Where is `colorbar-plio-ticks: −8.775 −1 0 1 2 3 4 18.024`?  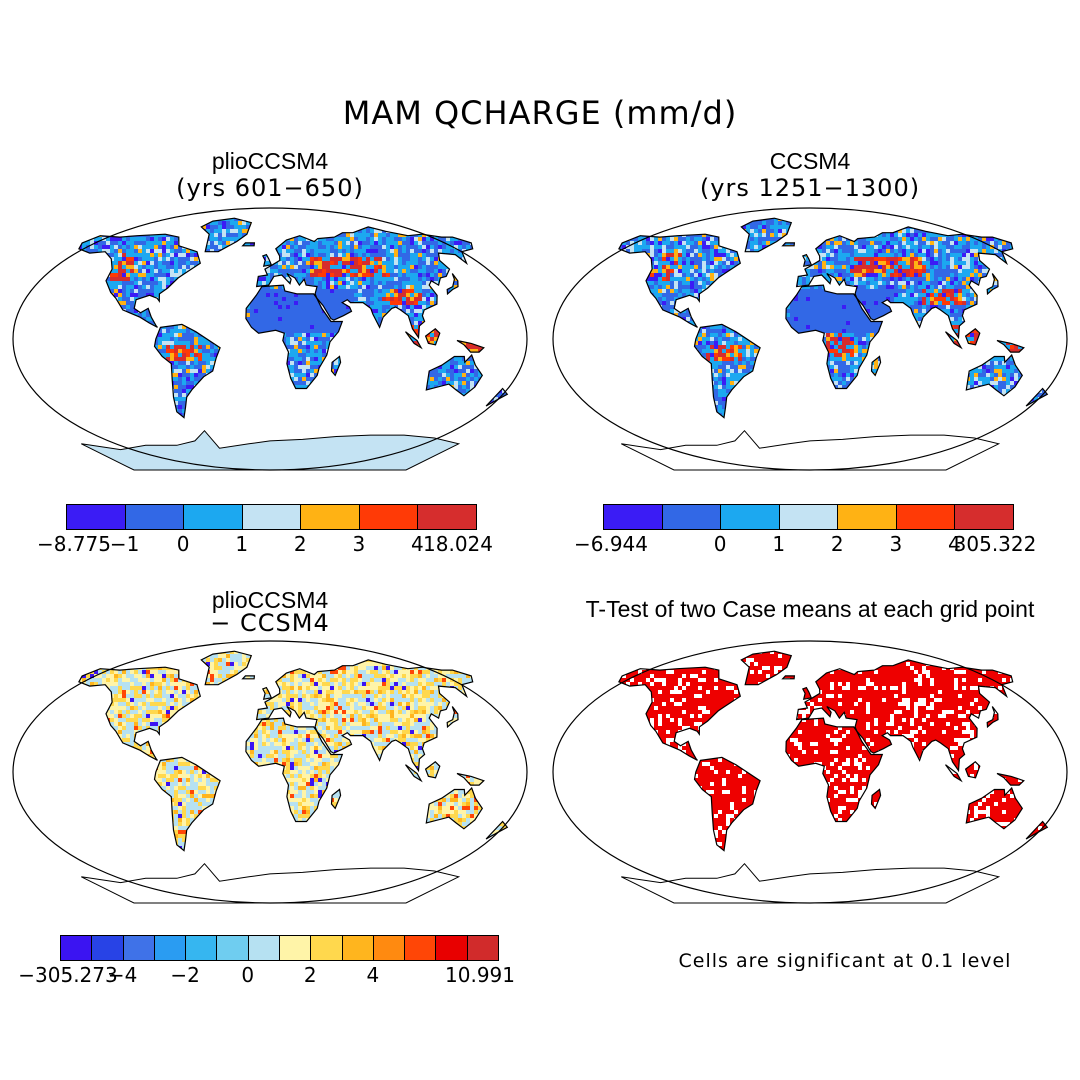
colorbar-plio-ticks: −8.775 −1 0 1 2 3 4 18.024 is located at coordinates (265, 545).